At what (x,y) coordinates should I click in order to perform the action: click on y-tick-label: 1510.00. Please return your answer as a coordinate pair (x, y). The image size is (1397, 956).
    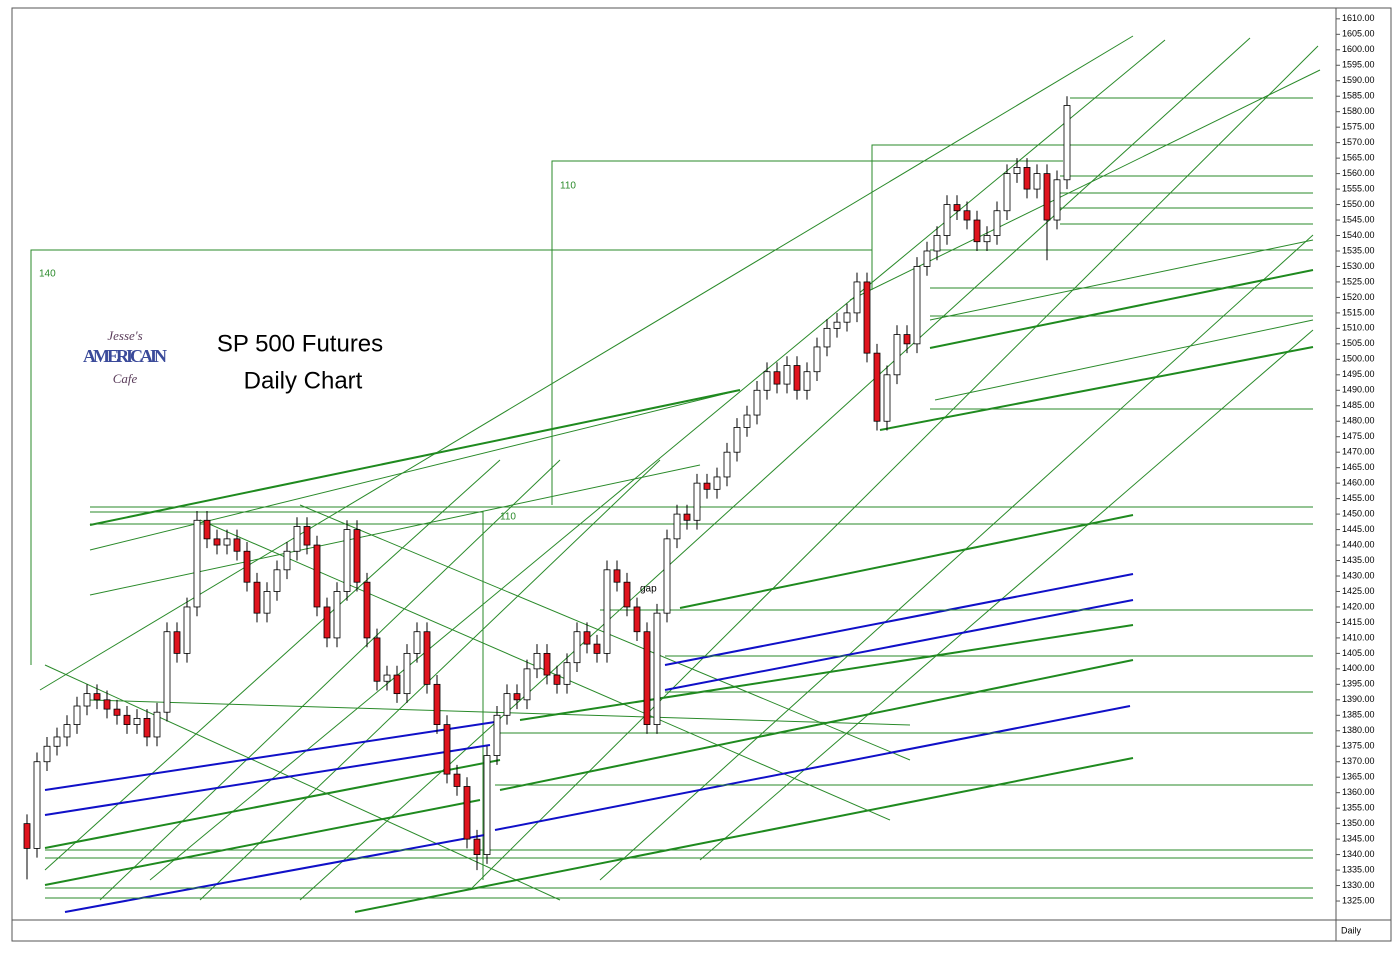
    Looking at the image, I should click on (1358, 328).